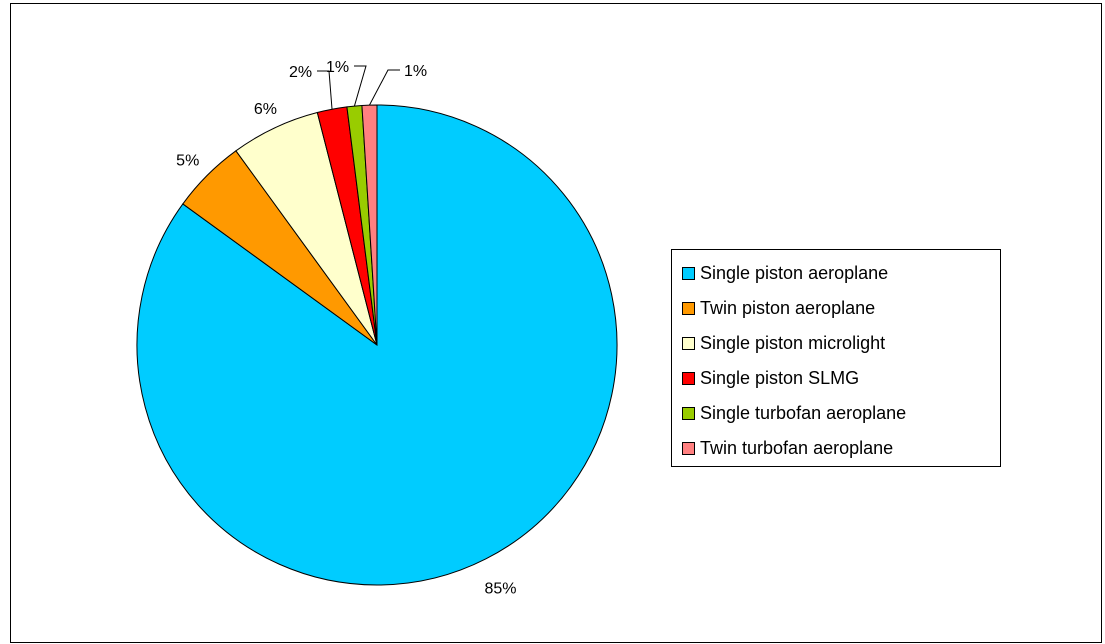 This screenshot has width=1105, height=644. I want to click on data-label-twin-turbofan-aeroplane: 1%, so click(415, 71).